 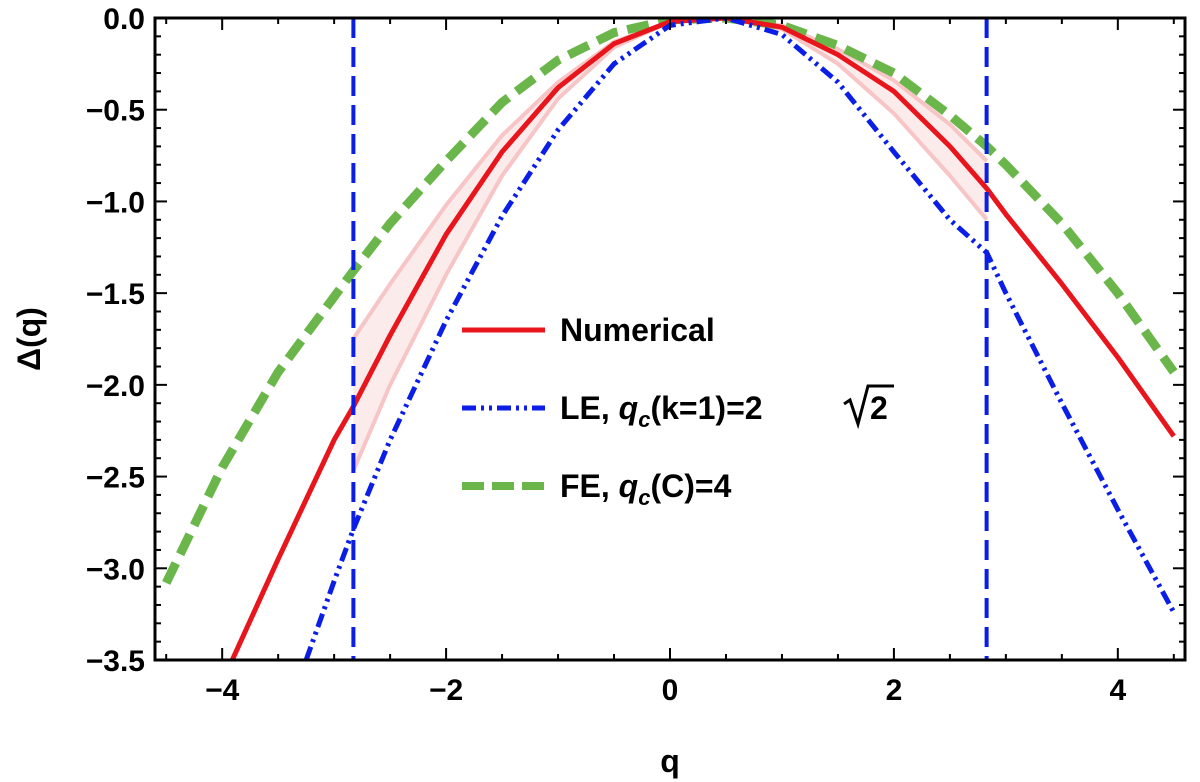 What do you see at coordinates (637, 330) in the screenshot?
I see `legend-label-numerical: Numerical` at bounding box center [637, 330].